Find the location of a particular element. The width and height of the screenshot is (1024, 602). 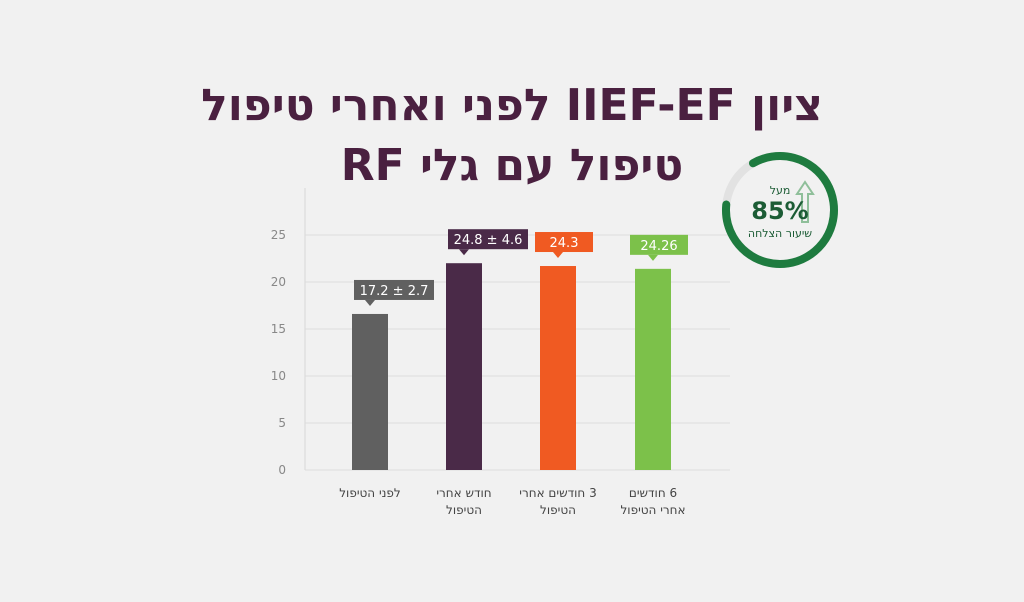

success-rate-badge is located at coordinates (780, 210).